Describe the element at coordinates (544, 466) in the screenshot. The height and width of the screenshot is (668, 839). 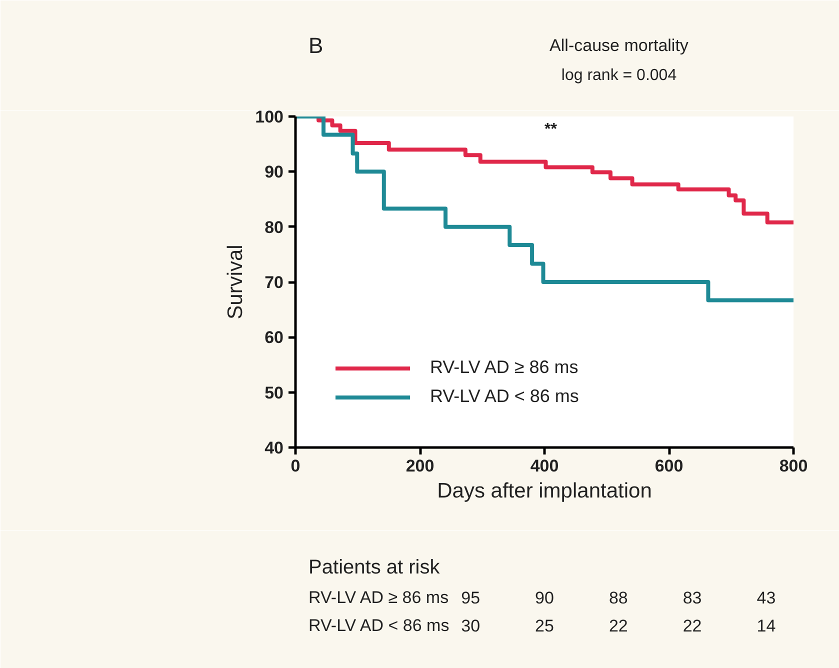
I see `x-tick-label: 400` at that location.